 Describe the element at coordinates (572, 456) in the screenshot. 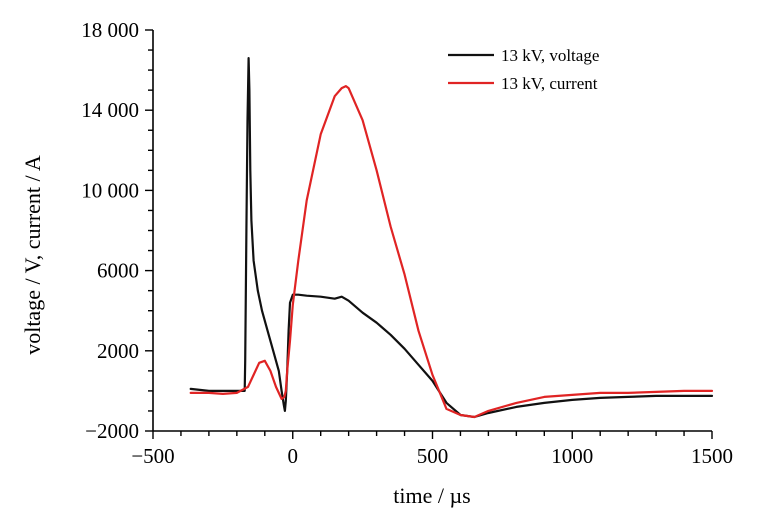

I see `x-tick-label: 1000` at that location.